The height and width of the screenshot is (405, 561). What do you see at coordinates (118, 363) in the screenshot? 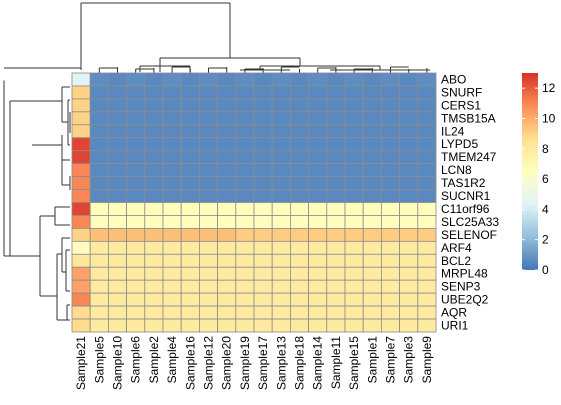
I see `column-label: Sample10` at bounding box center [118, 363].